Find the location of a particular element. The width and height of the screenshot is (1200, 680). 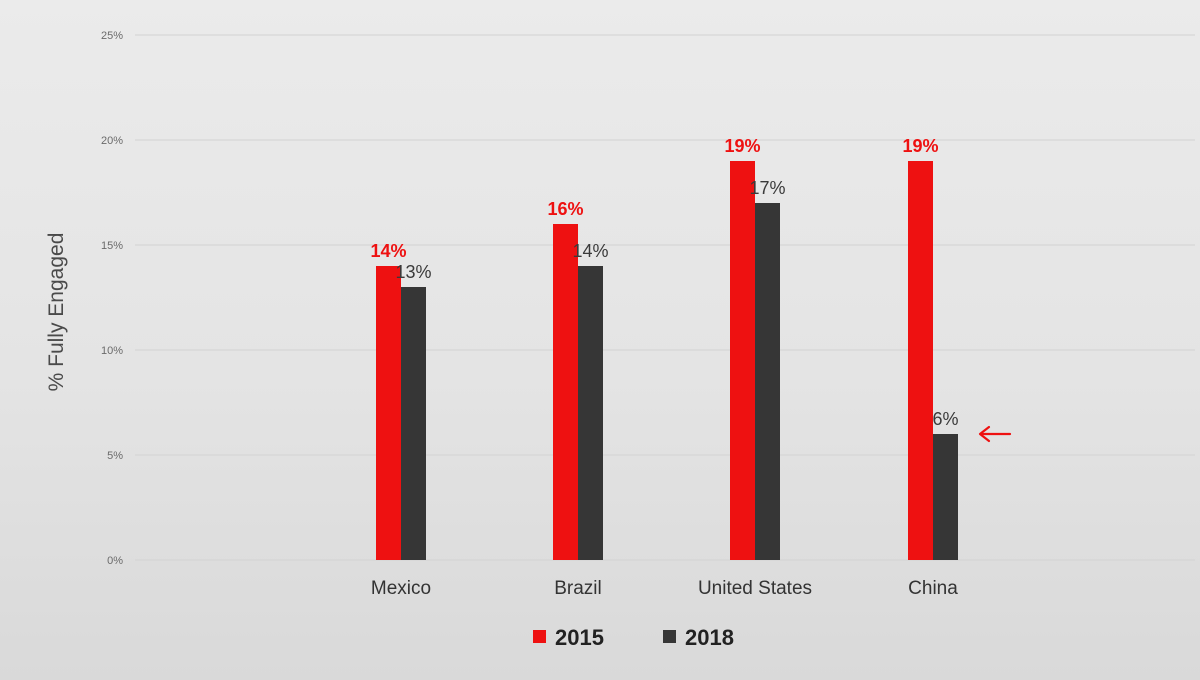

data-label: 13% is located at coordinates (413, 272).